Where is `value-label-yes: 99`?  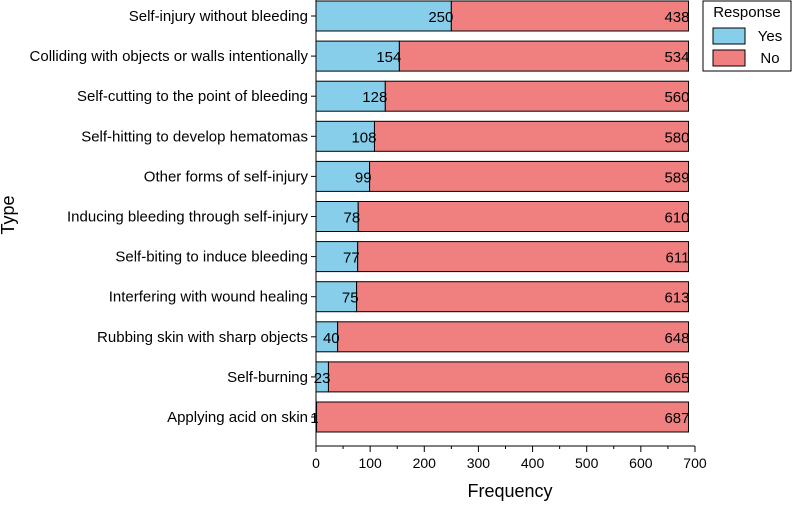 value-label-yes: 99 is located at coordinates (363, 177).